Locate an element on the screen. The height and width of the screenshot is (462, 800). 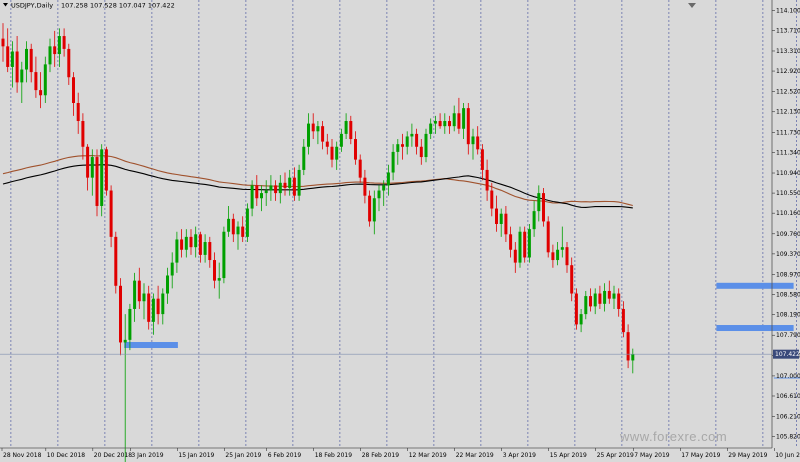
y-tick-label-20: 106.210 is located at coordinates (788, 417).